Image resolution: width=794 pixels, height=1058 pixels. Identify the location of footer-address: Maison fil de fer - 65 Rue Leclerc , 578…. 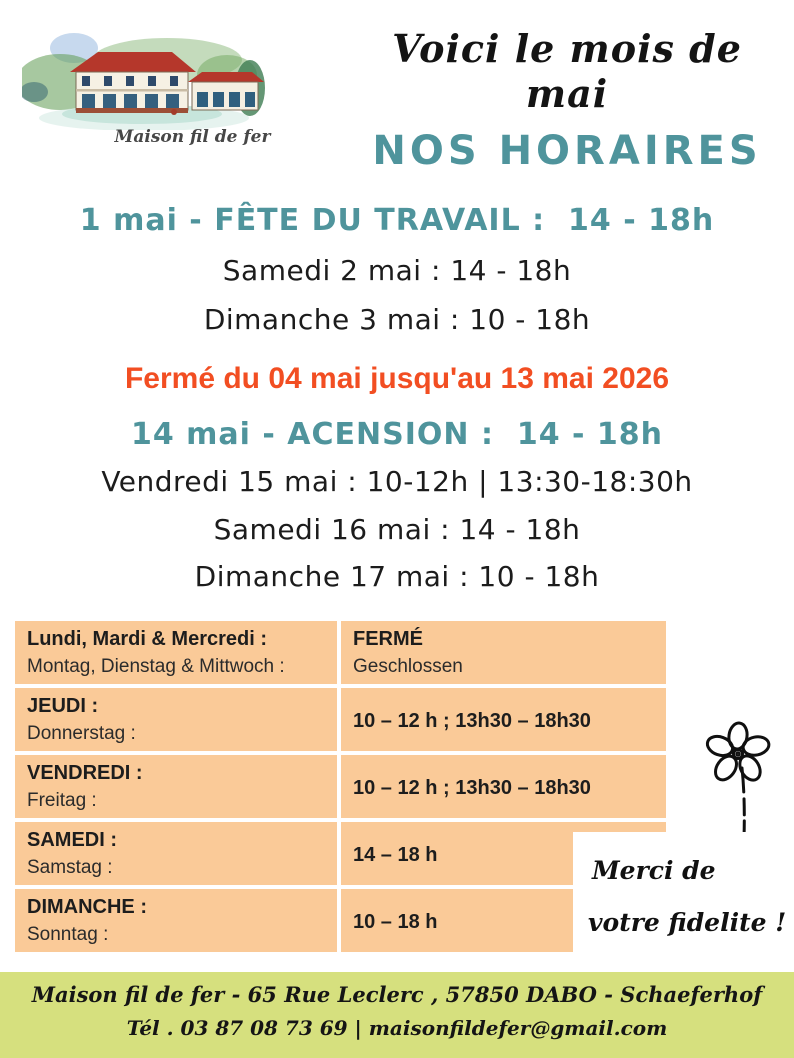
(397, 994).